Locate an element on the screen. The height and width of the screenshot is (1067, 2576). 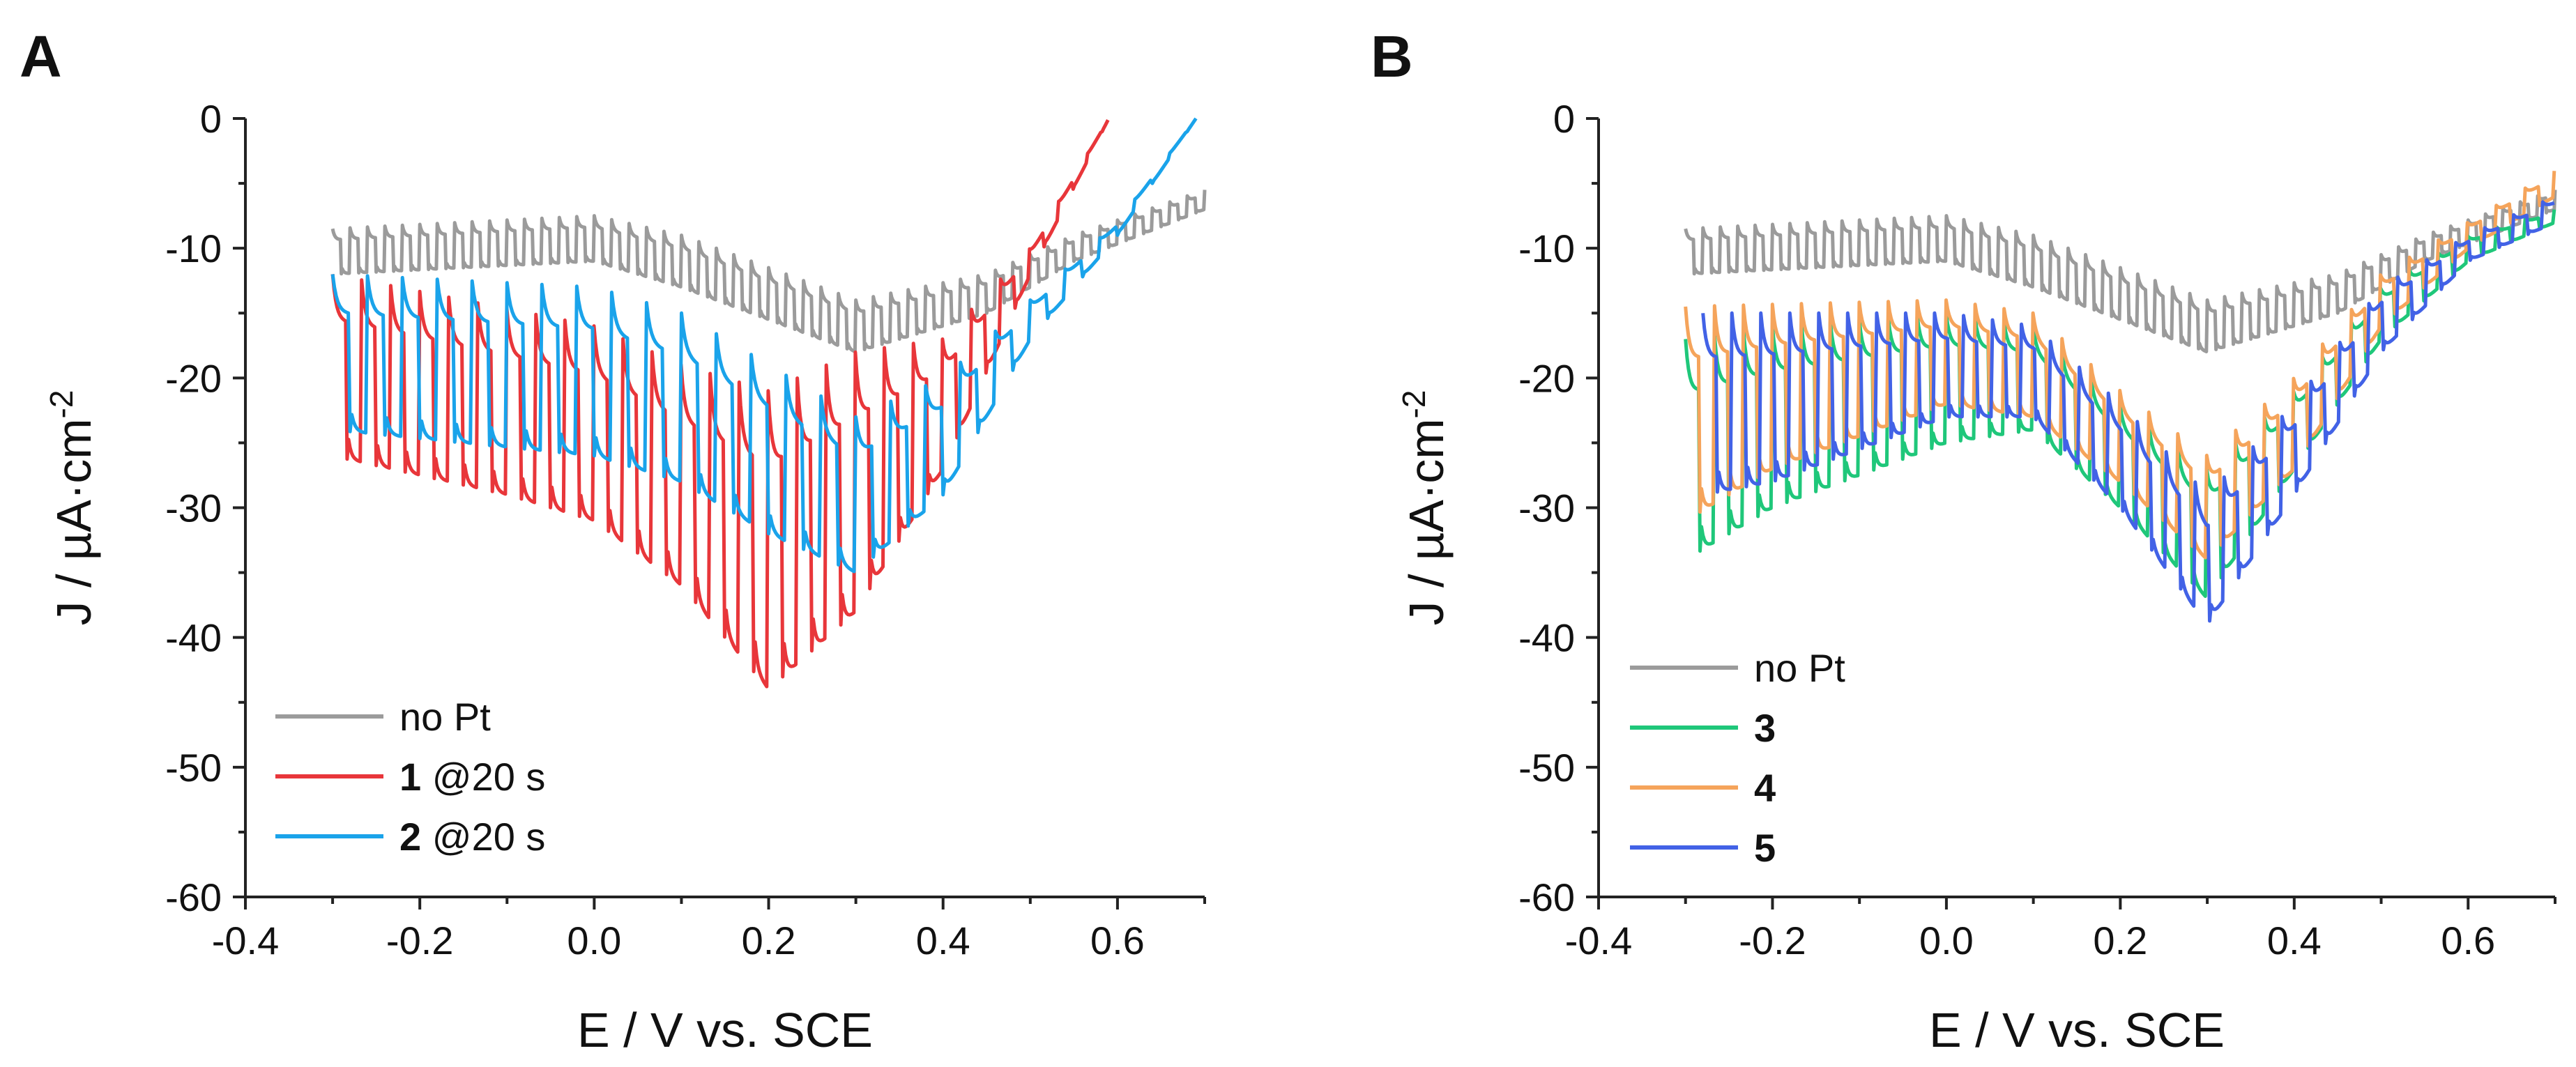
series-line-2-20-s is located at coordinates (764, 345).